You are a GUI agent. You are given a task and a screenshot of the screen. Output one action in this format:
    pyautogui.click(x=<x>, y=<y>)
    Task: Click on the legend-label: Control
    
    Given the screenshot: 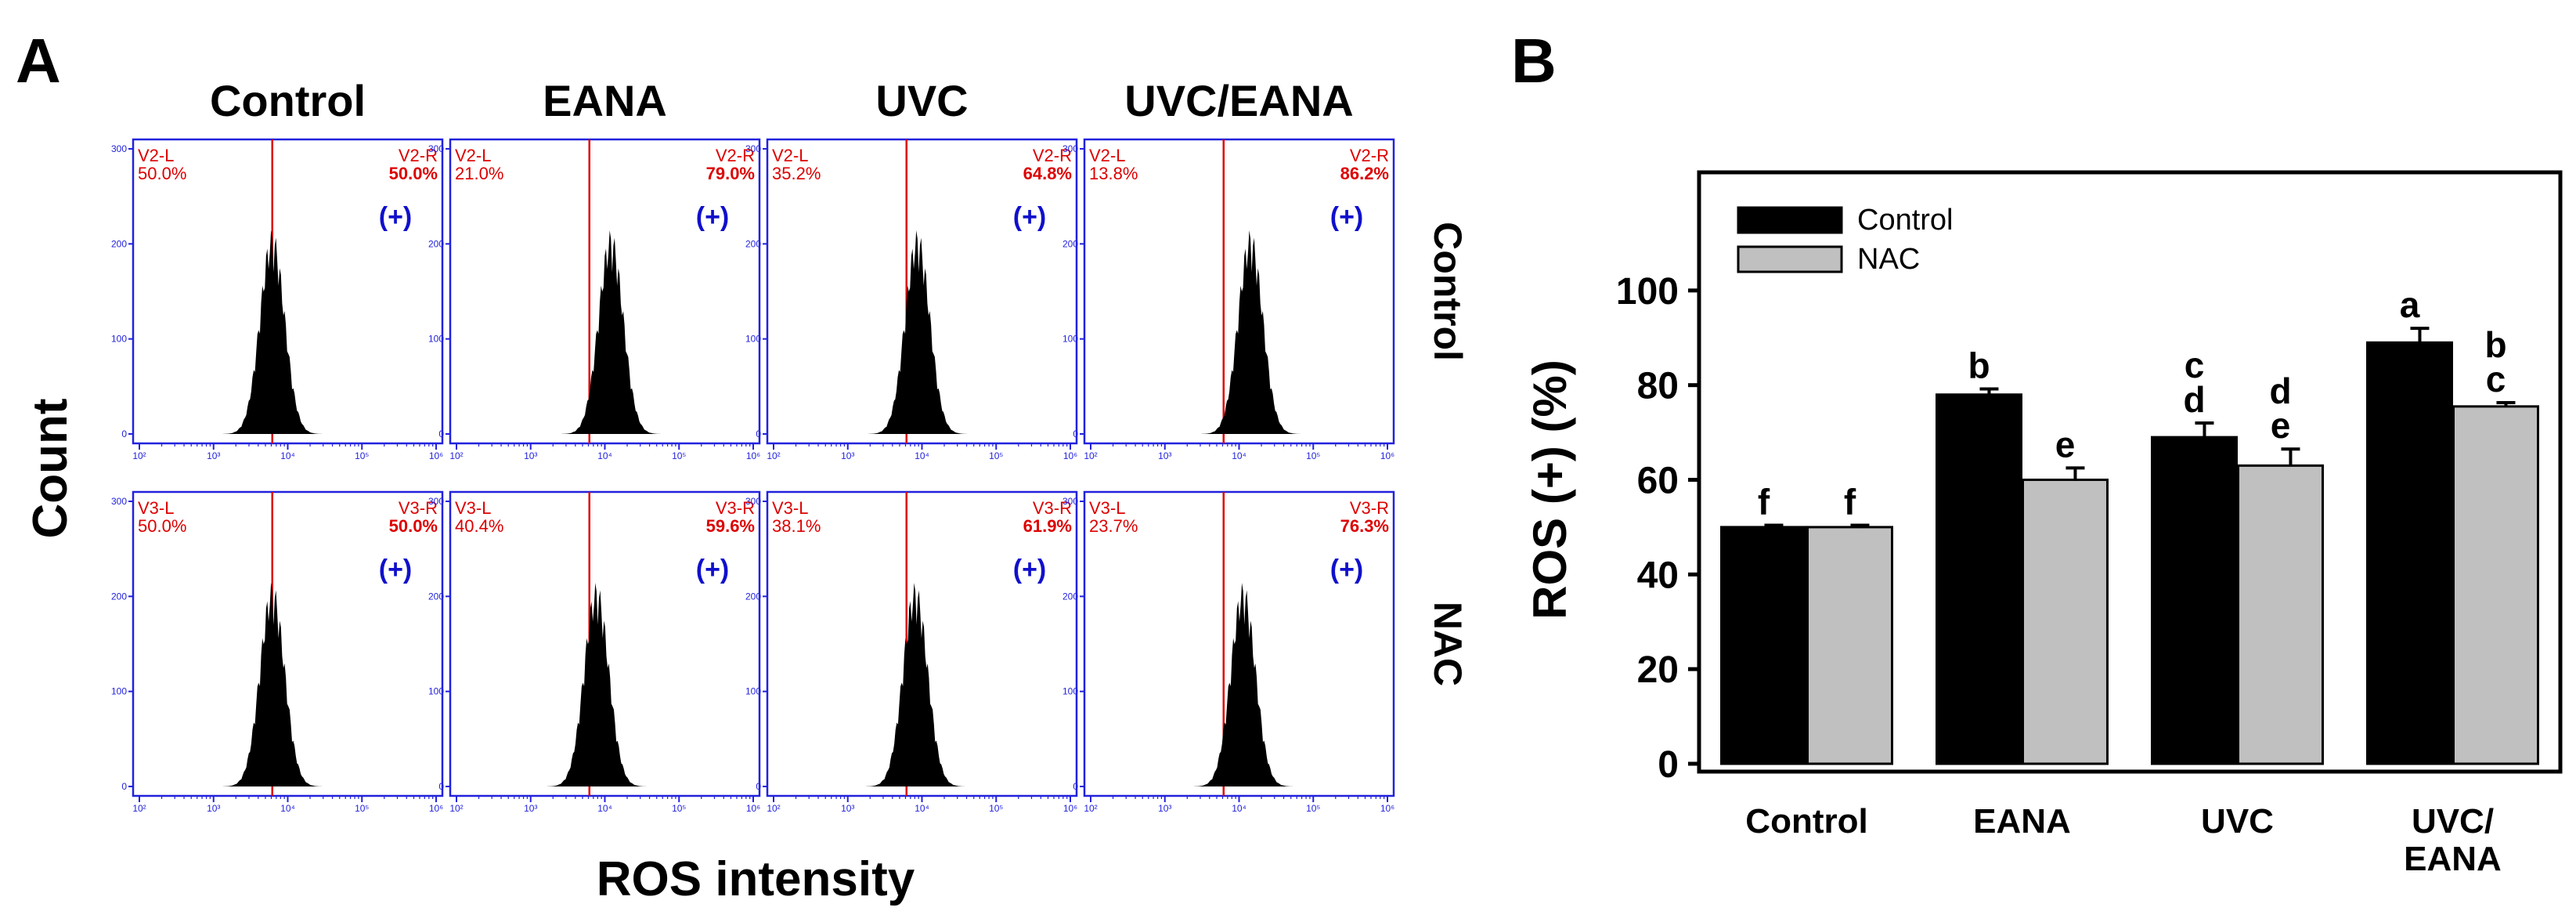 What is the action you would take?
    pyautogui.click(x=1906, y=220)
    